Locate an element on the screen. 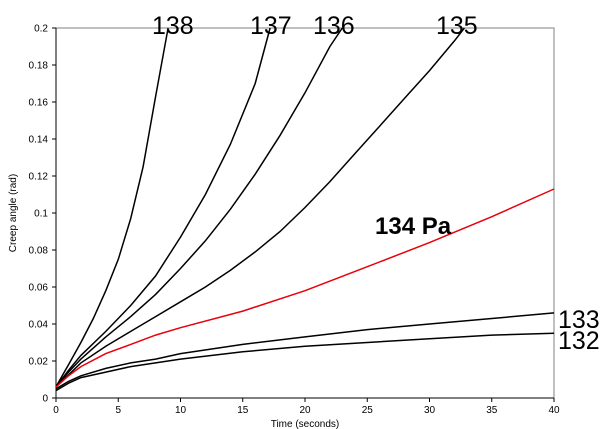 This screenshot has width=605, height=429. y-tick-label: 0.02 is located at coordinates (39, 362).